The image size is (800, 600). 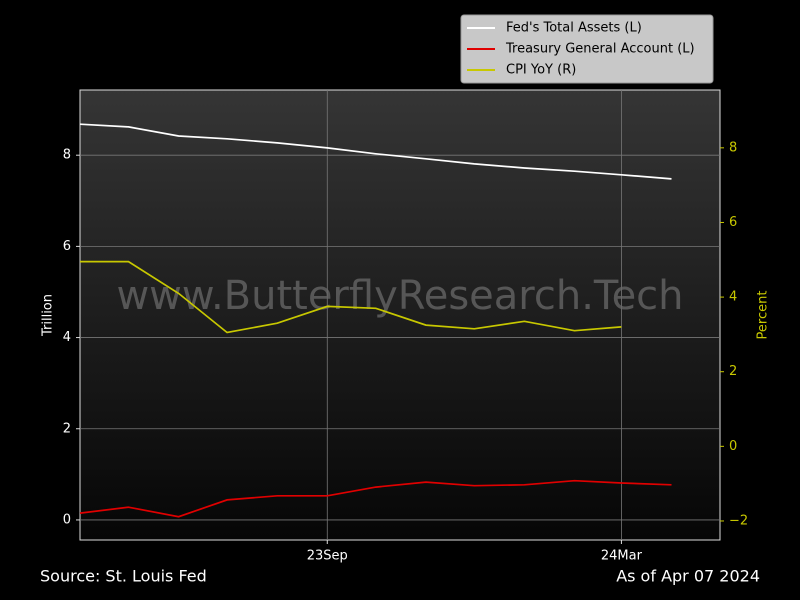 What do you see at coordinates (399, 296) in the screenshot?
I see `watermark: www.ButterflyResearch.Tech` at bounding box center [399, 296].